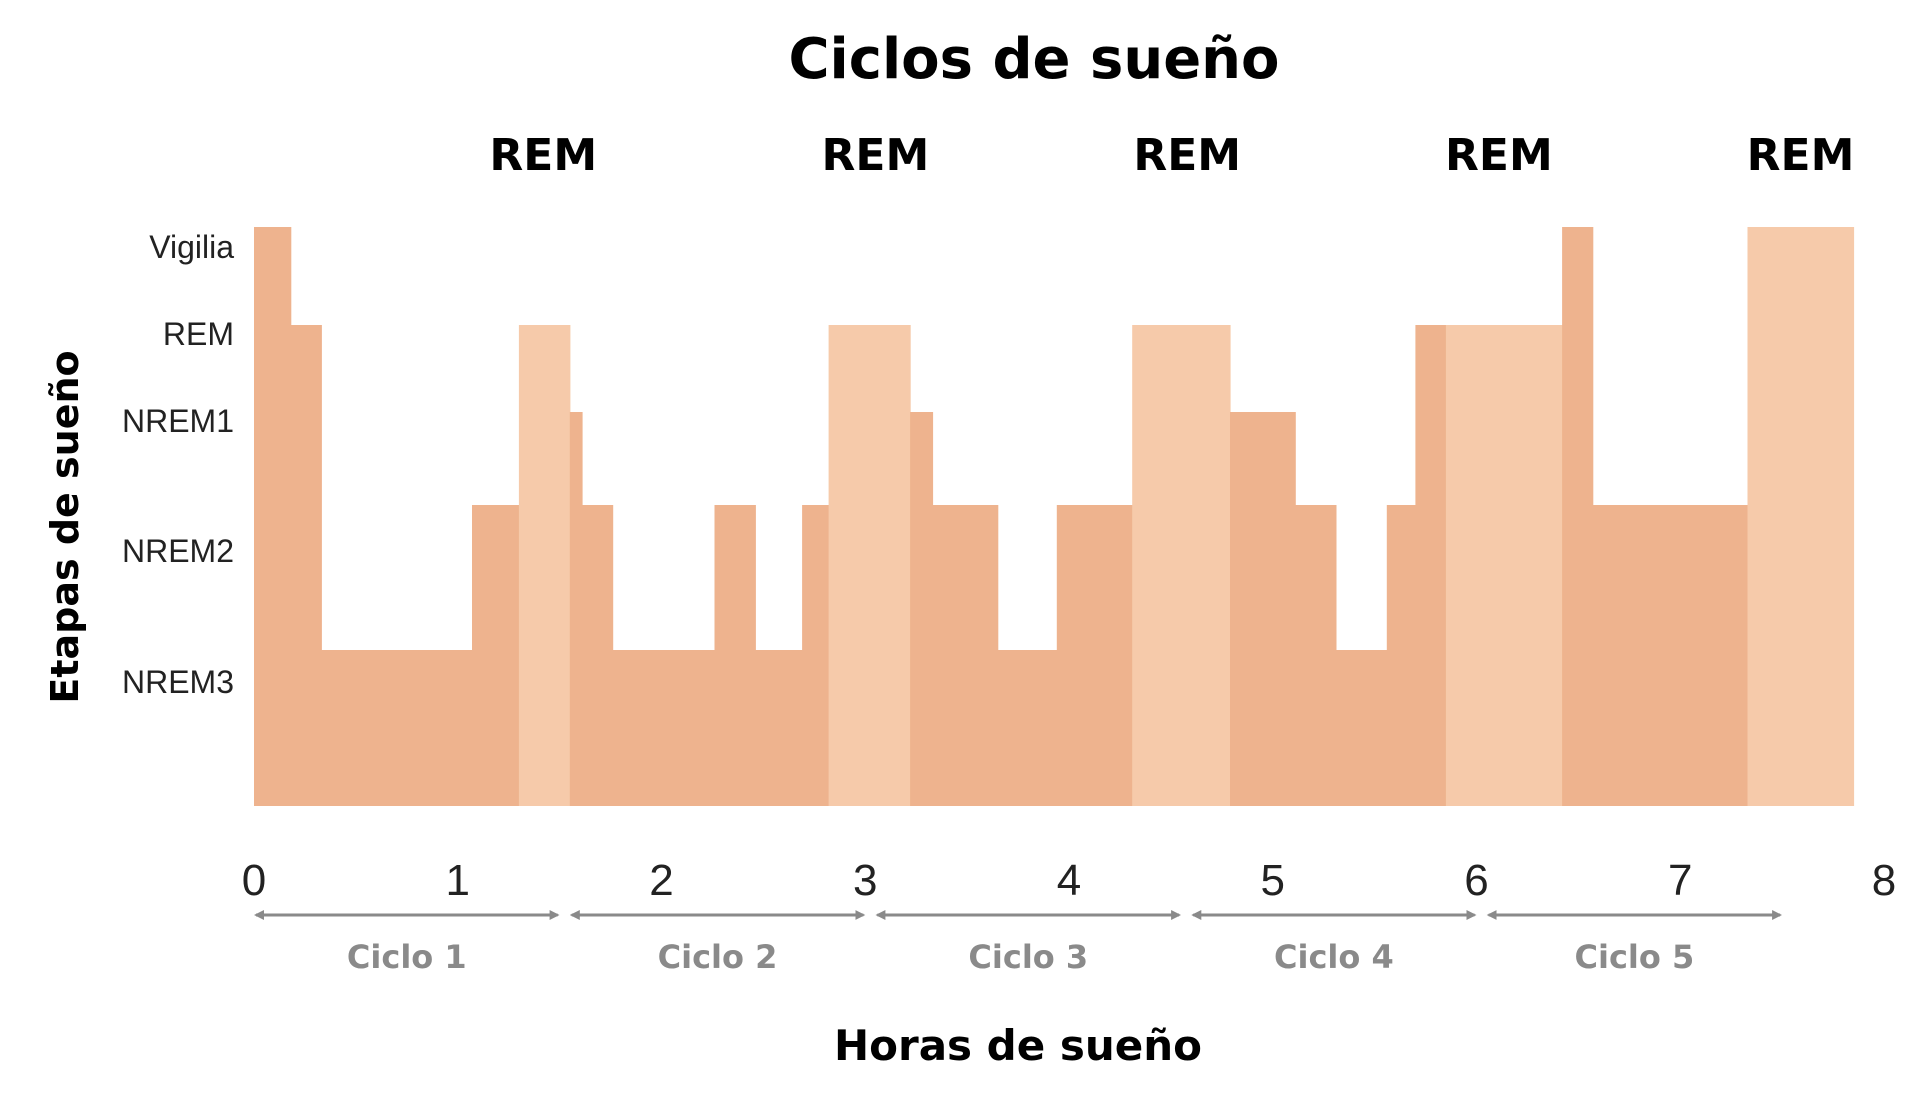  I want to click on x-tick-label: 2, so click(661, 880).